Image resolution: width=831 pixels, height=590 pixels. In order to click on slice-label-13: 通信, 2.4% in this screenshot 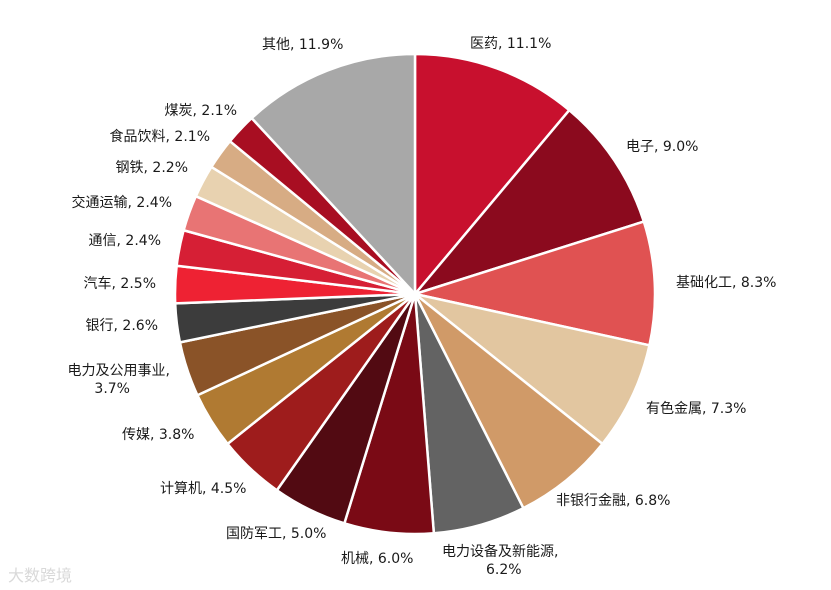, I will do `click(125, 241)`.